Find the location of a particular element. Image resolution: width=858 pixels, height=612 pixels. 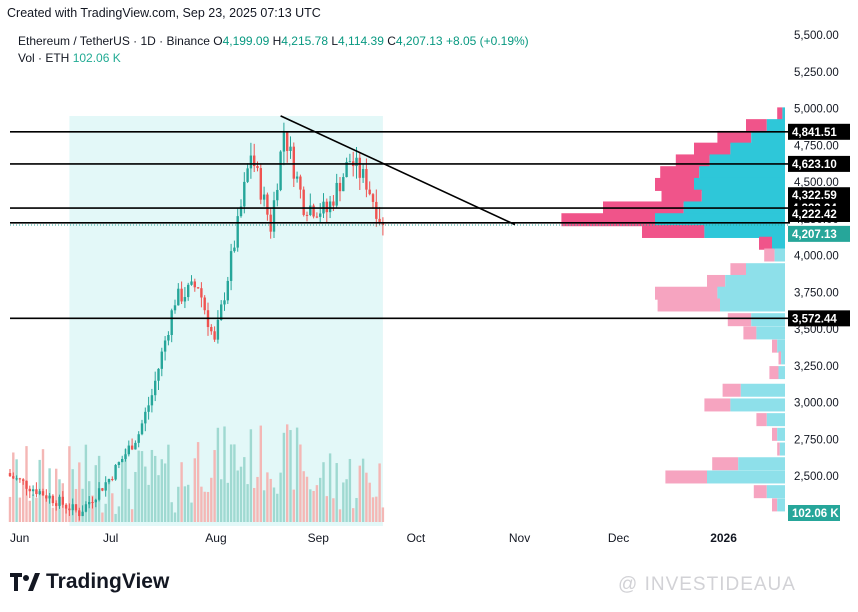

volume-tag-bg is located at coordinates (814, 513).